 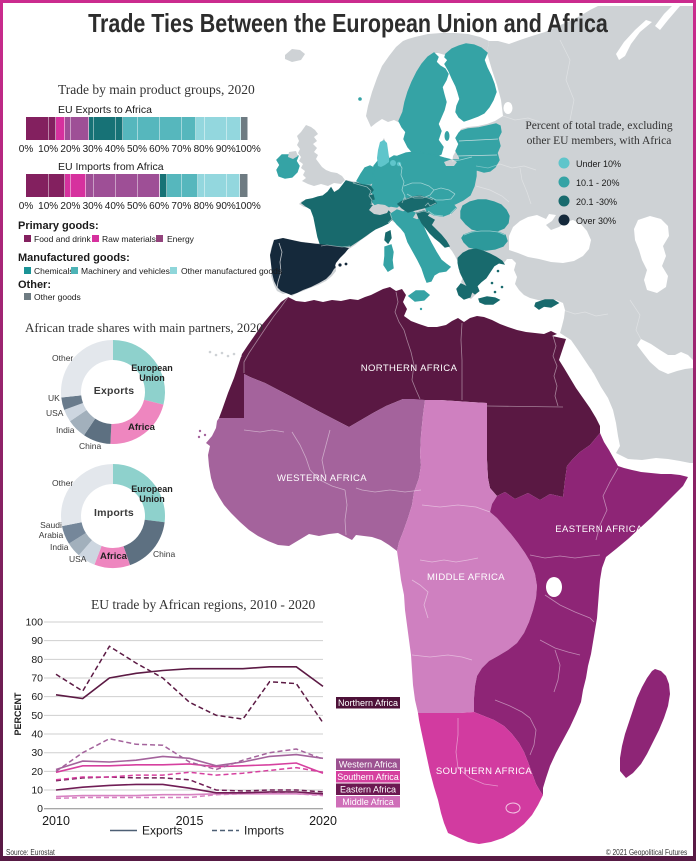 I want to click on svg-text: 50, so click(x=37, y=716).